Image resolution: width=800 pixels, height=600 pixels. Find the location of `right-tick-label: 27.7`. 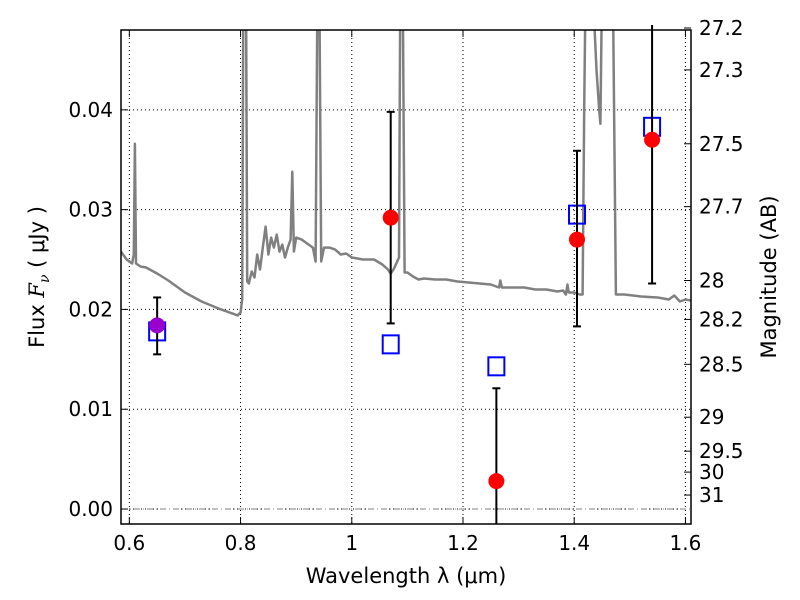

right-tick-label: 27.7 is located at coordinates (721, 207).